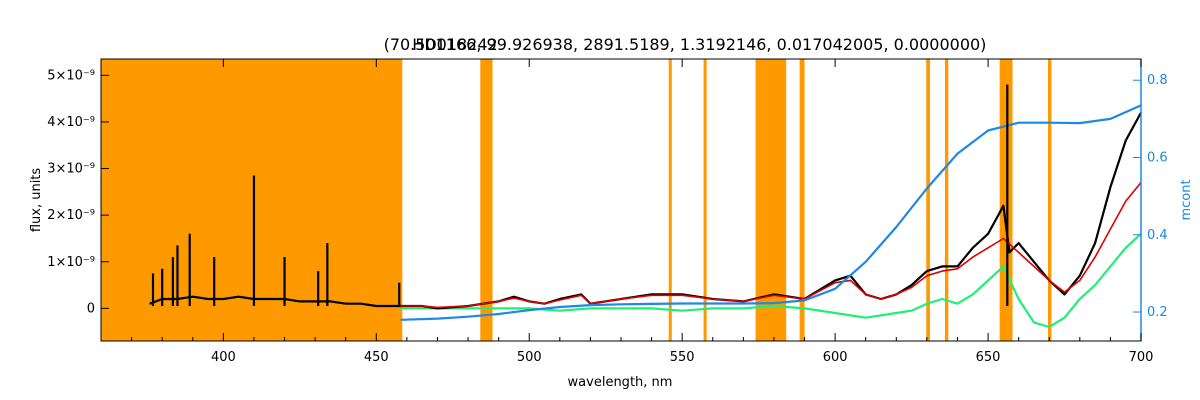 The width and height of the screenshot is (1200, 400). Describe the element at coordinates (1141, 357) in the screenshot. I see `x-tick-label-700: 700` at that location.